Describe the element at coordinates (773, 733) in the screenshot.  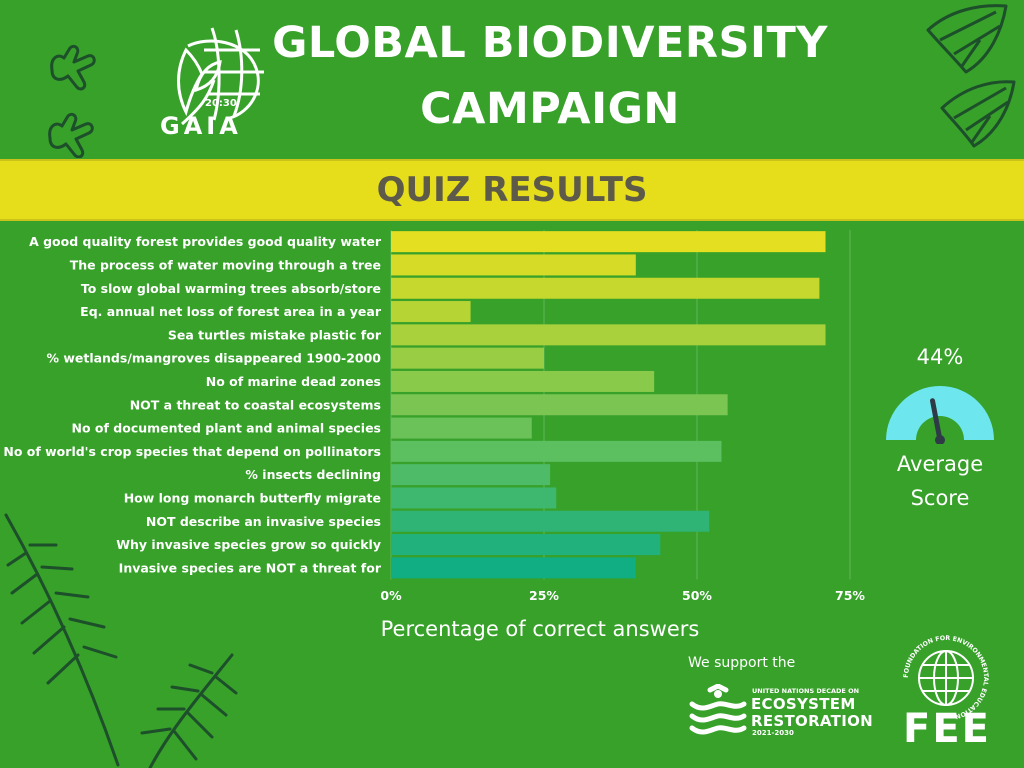
I see `un-decade-line4: 2021-2030` at that location.